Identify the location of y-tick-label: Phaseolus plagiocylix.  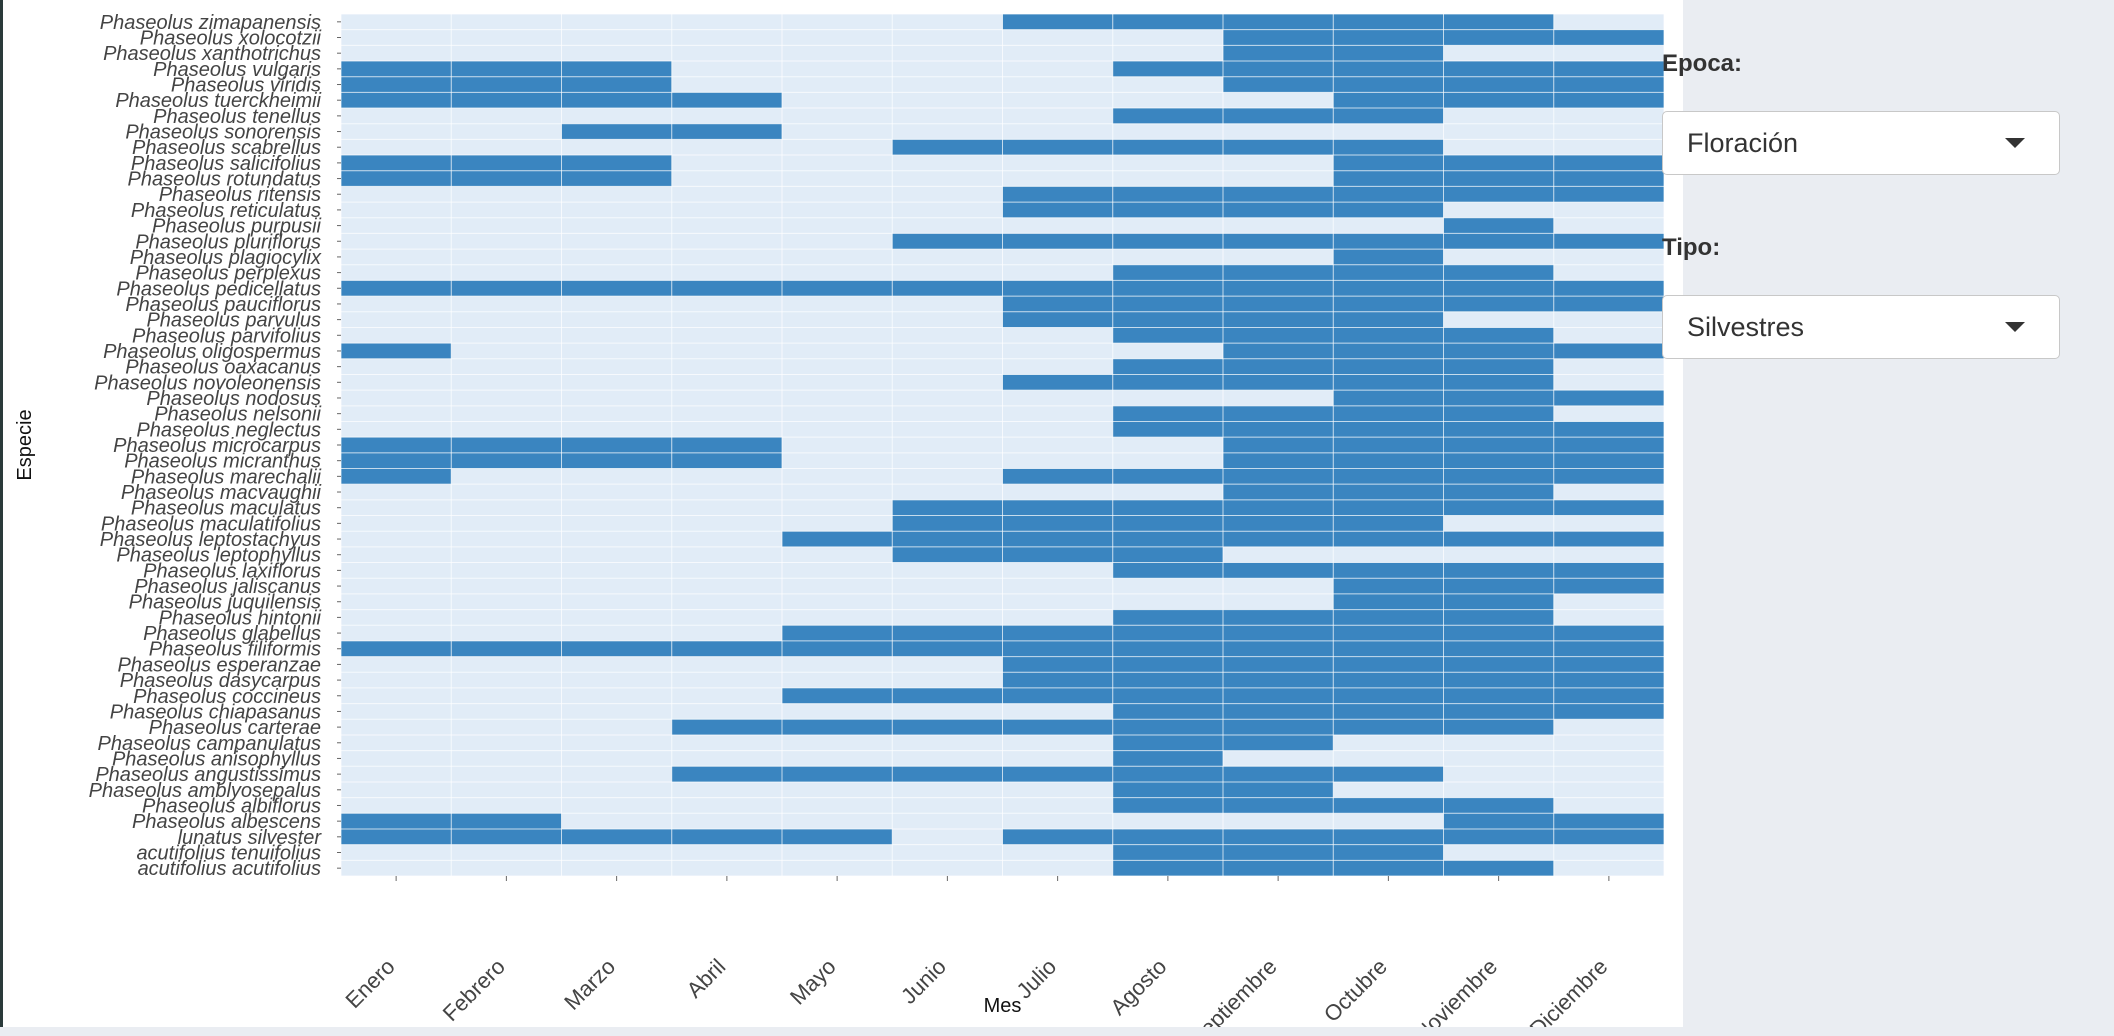
(226, 258).